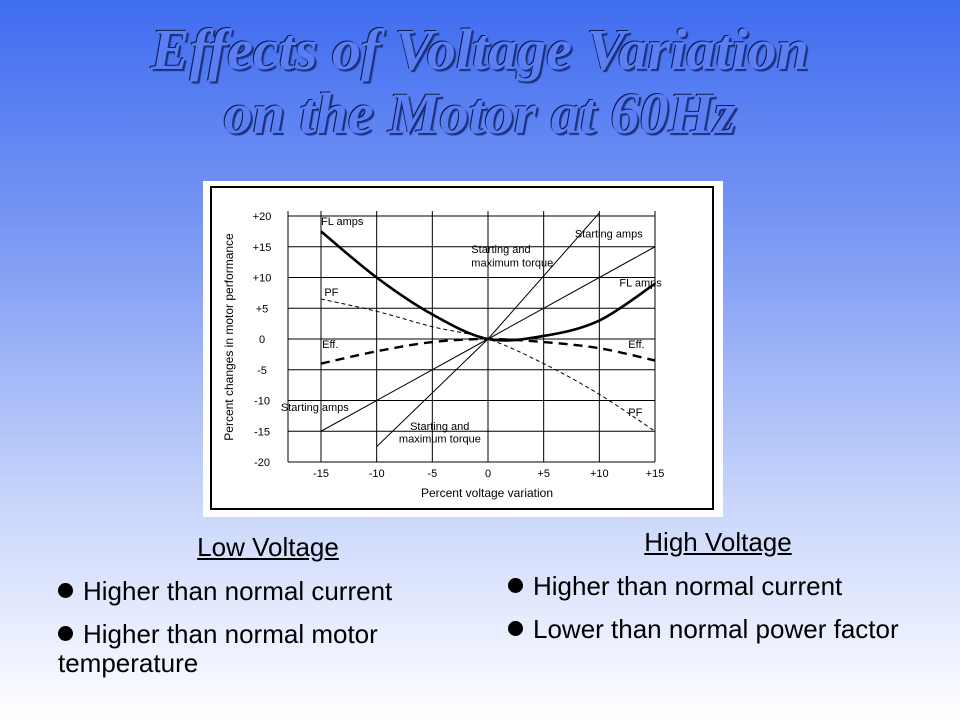  I want to click on y-tick-label: -10, so click(262, 402).